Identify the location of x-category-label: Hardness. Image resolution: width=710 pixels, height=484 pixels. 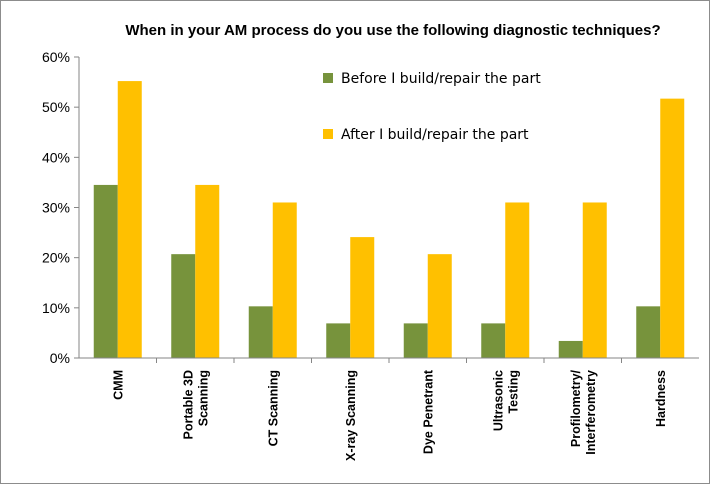
(661, 398).